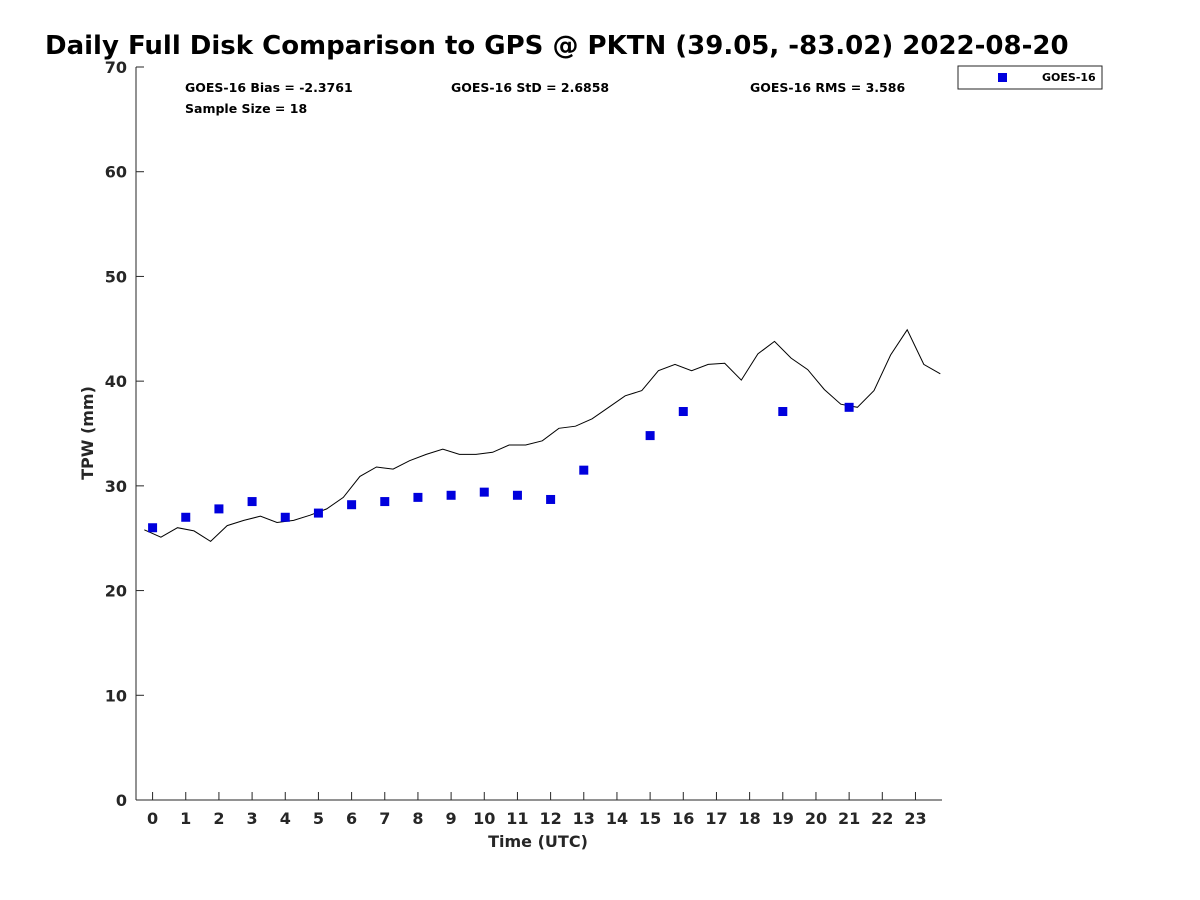 The width and height of the screenshot is (1200, 900). What do you see at coordinates (827, 87) in the screenshot?
I see `stat-rms: GOES-16 RMS = 3.586` at bounding box center [827, 87].